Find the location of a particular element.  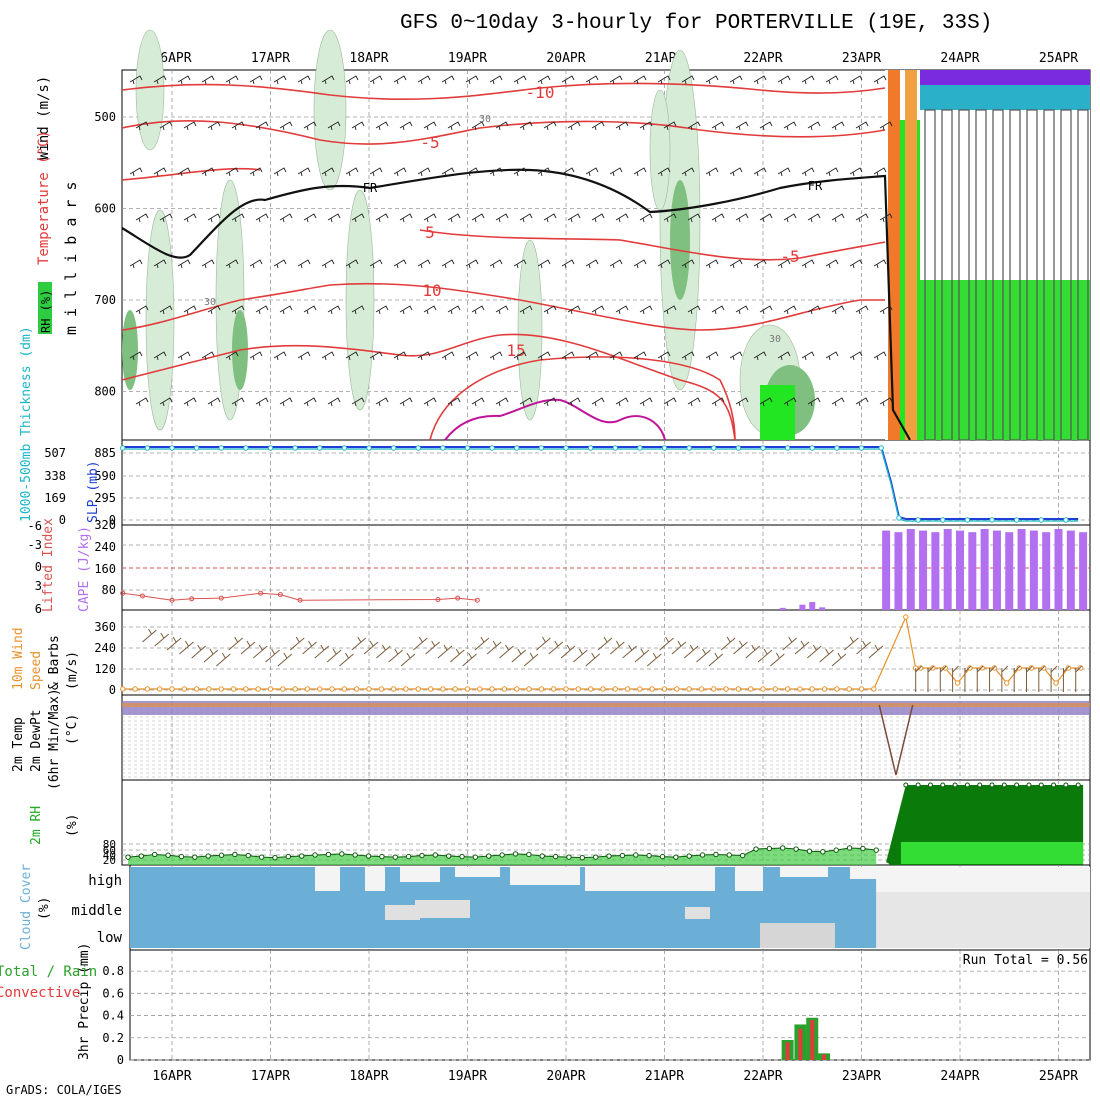

date-label-bottom: 23APR is located at coordinates (861, 1076).